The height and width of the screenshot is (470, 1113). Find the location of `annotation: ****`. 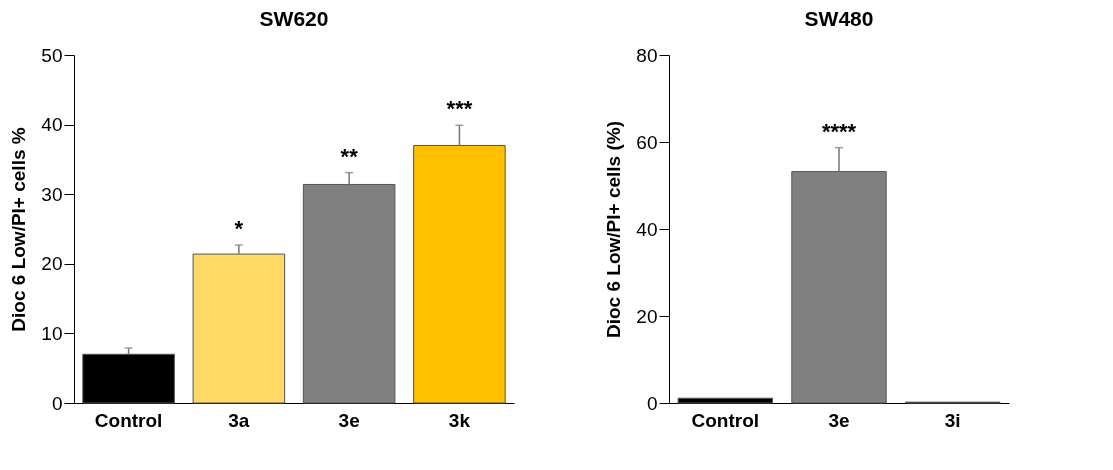

annotation: **** is located at coordinates (839, 131).